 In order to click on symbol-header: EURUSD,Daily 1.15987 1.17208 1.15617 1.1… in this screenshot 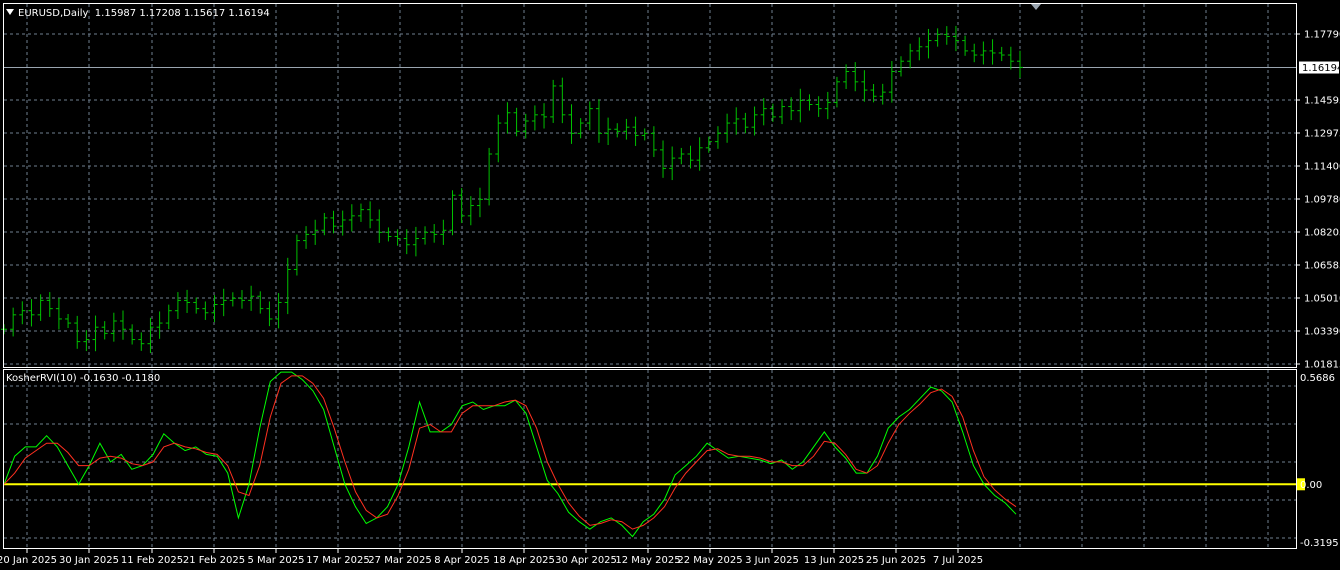, I will do `click(138, 13)`.